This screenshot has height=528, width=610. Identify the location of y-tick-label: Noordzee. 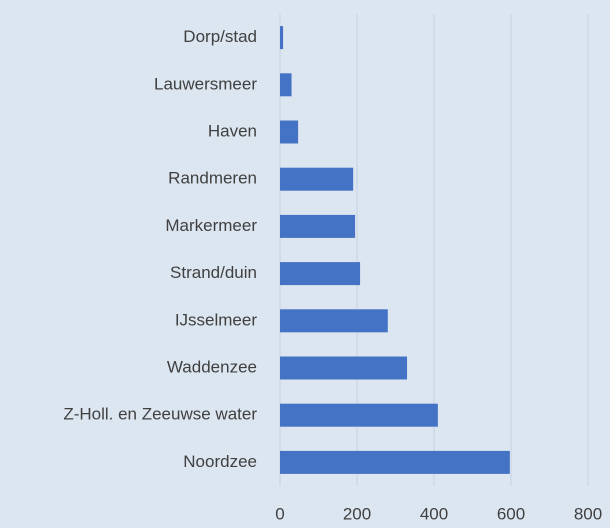
(220, 461).